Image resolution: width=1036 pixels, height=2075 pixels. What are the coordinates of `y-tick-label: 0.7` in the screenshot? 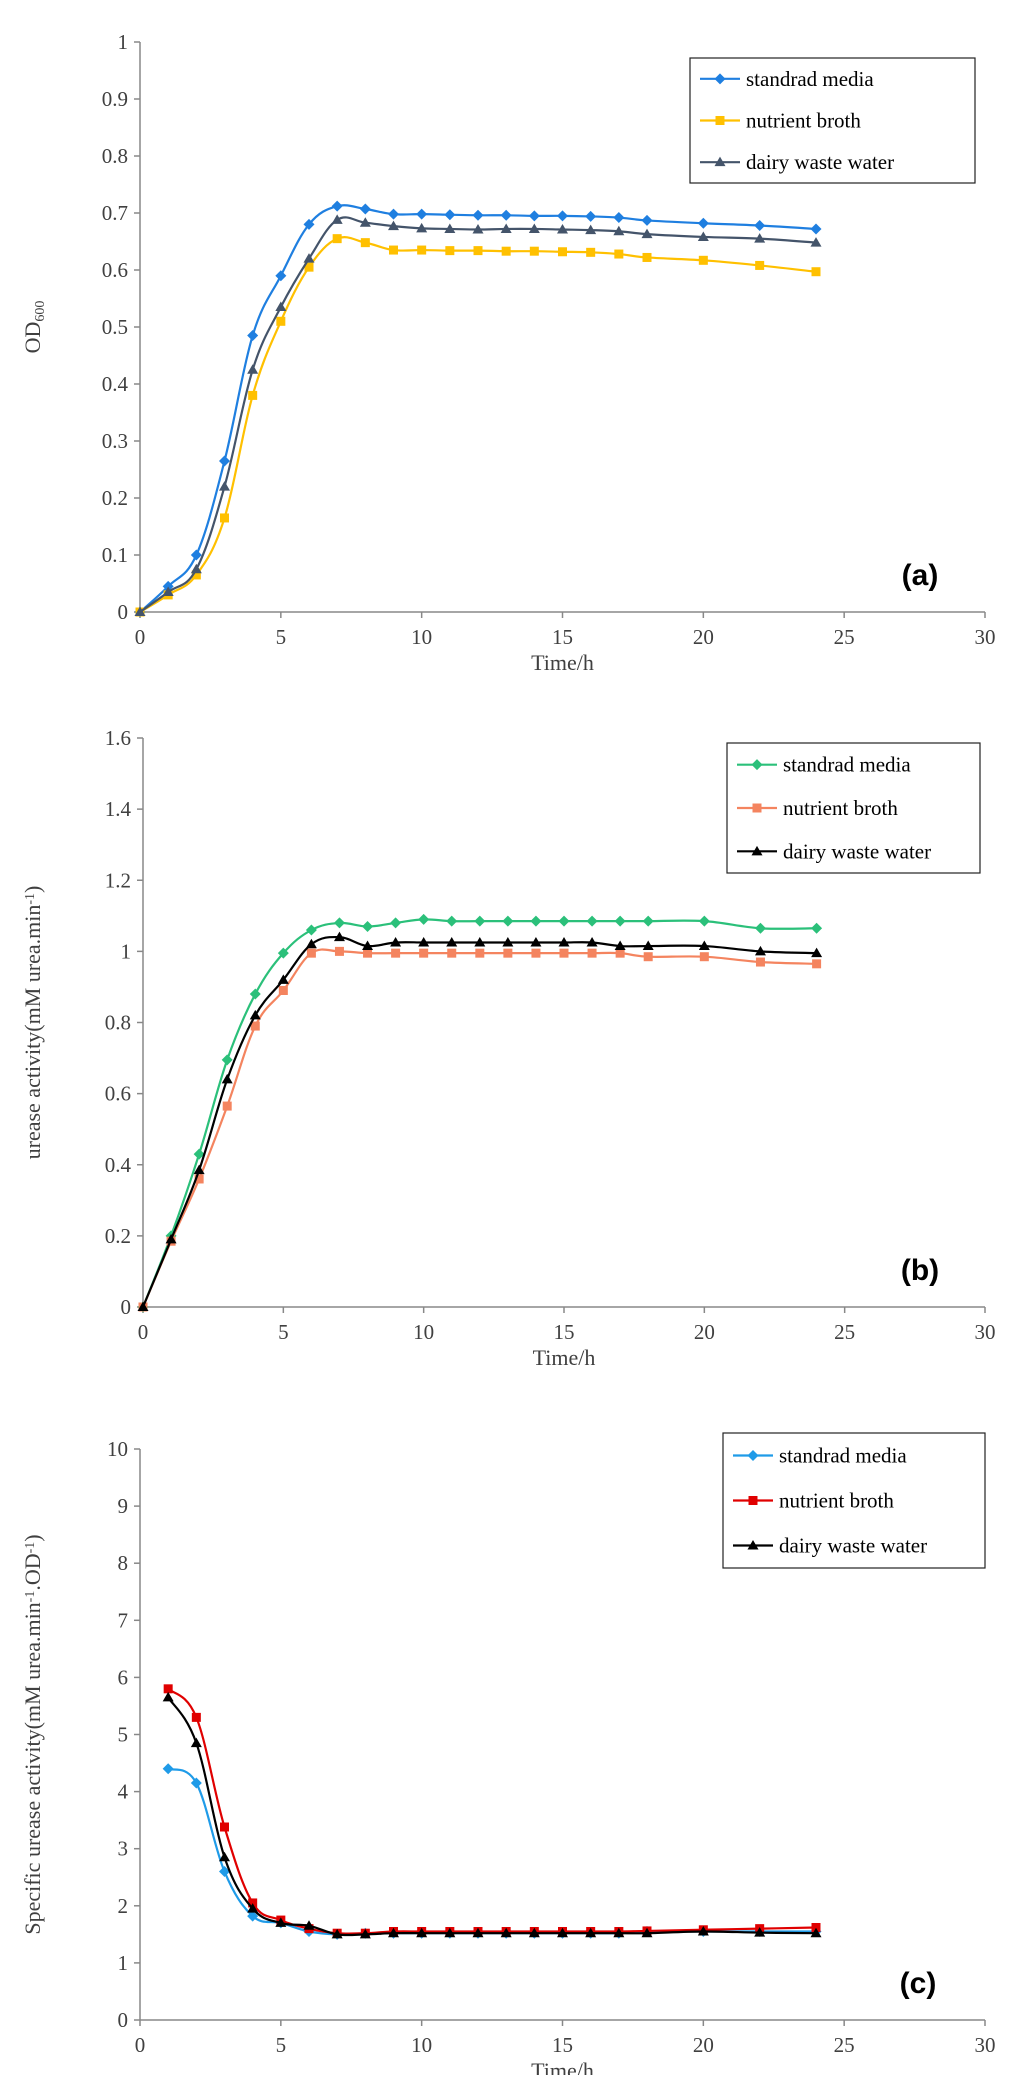 It's located at (115, 213).